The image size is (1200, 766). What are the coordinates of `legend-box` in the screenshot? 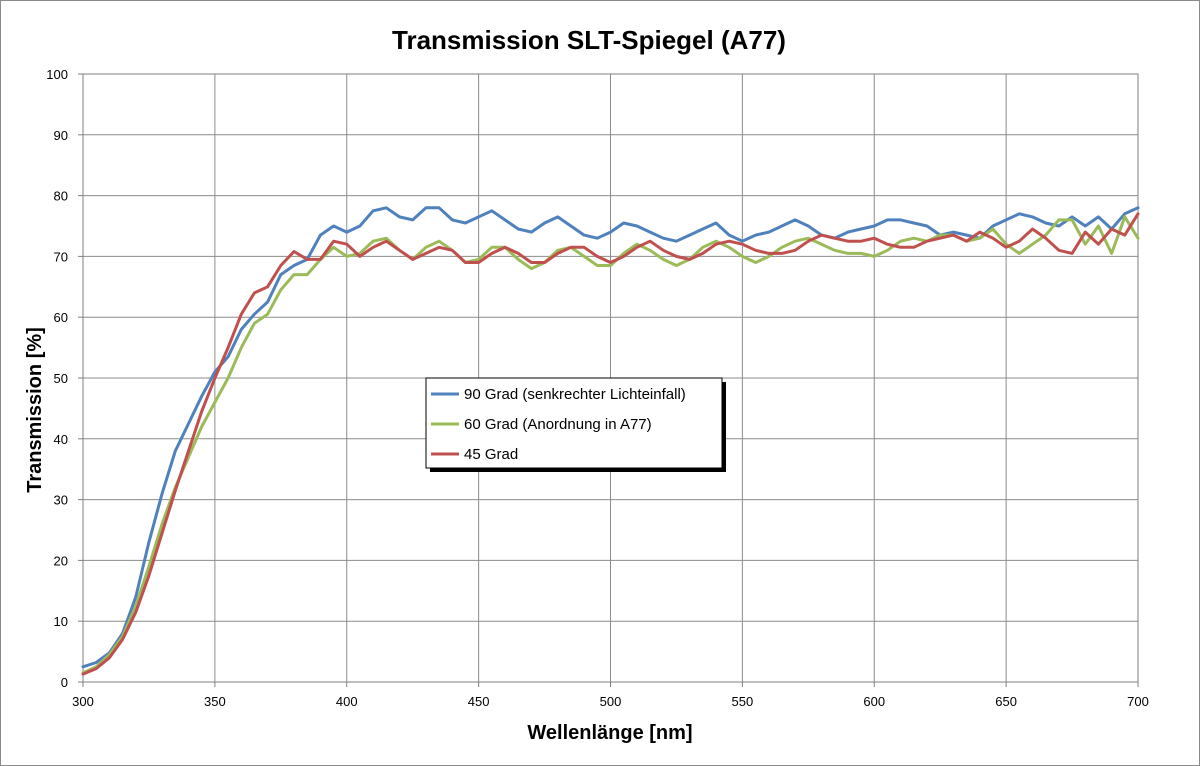 It's located at (574, 423).